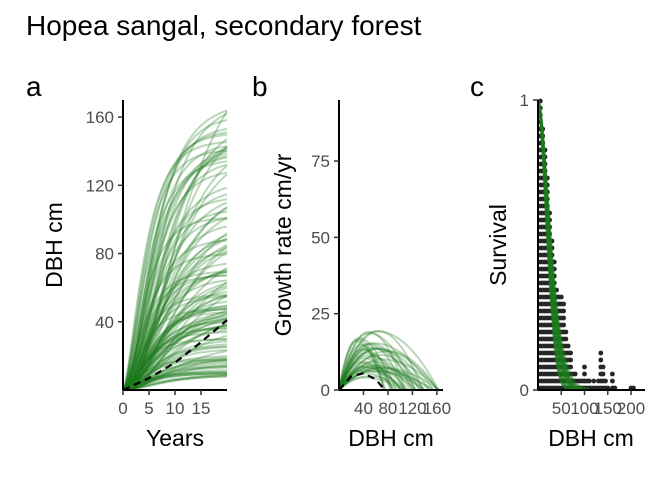 This screenshot has width=672, height=480. Describe the element at coordinates (104, 220) in the screenshot. I see `panel-a-y-ticks: 40 80 120 160` at that location.